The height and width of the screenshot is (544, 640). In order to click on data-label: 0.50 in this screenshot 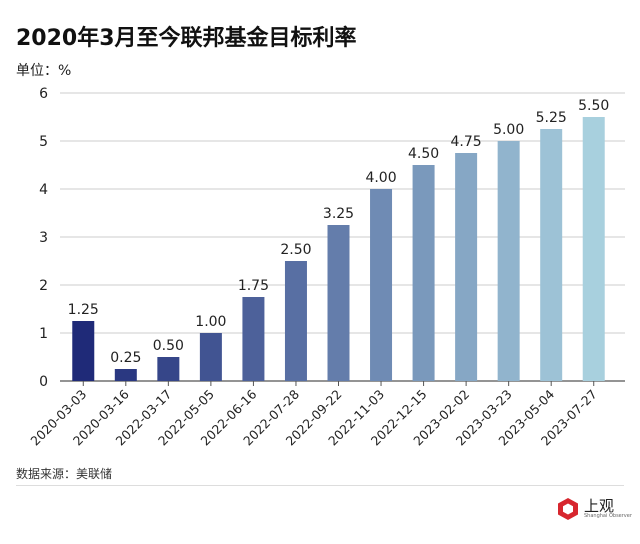, I will do `click(168, 346)`.